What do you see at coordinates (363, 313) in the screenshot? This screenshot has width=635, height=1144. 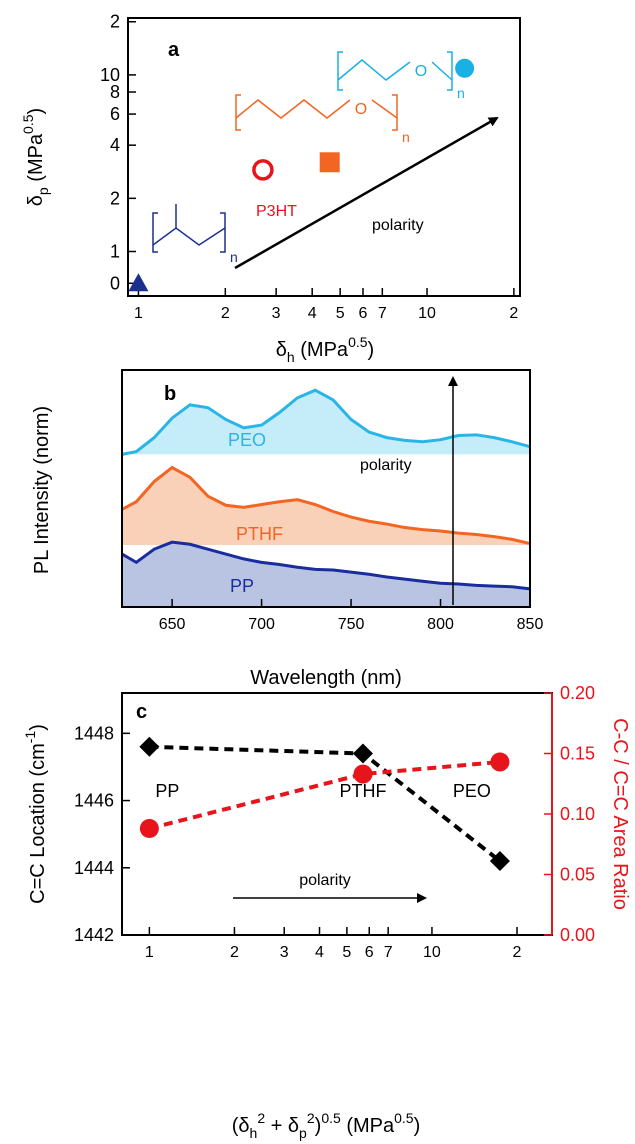 I see `x-tick-label: 6` at bounding box center [363, 313].